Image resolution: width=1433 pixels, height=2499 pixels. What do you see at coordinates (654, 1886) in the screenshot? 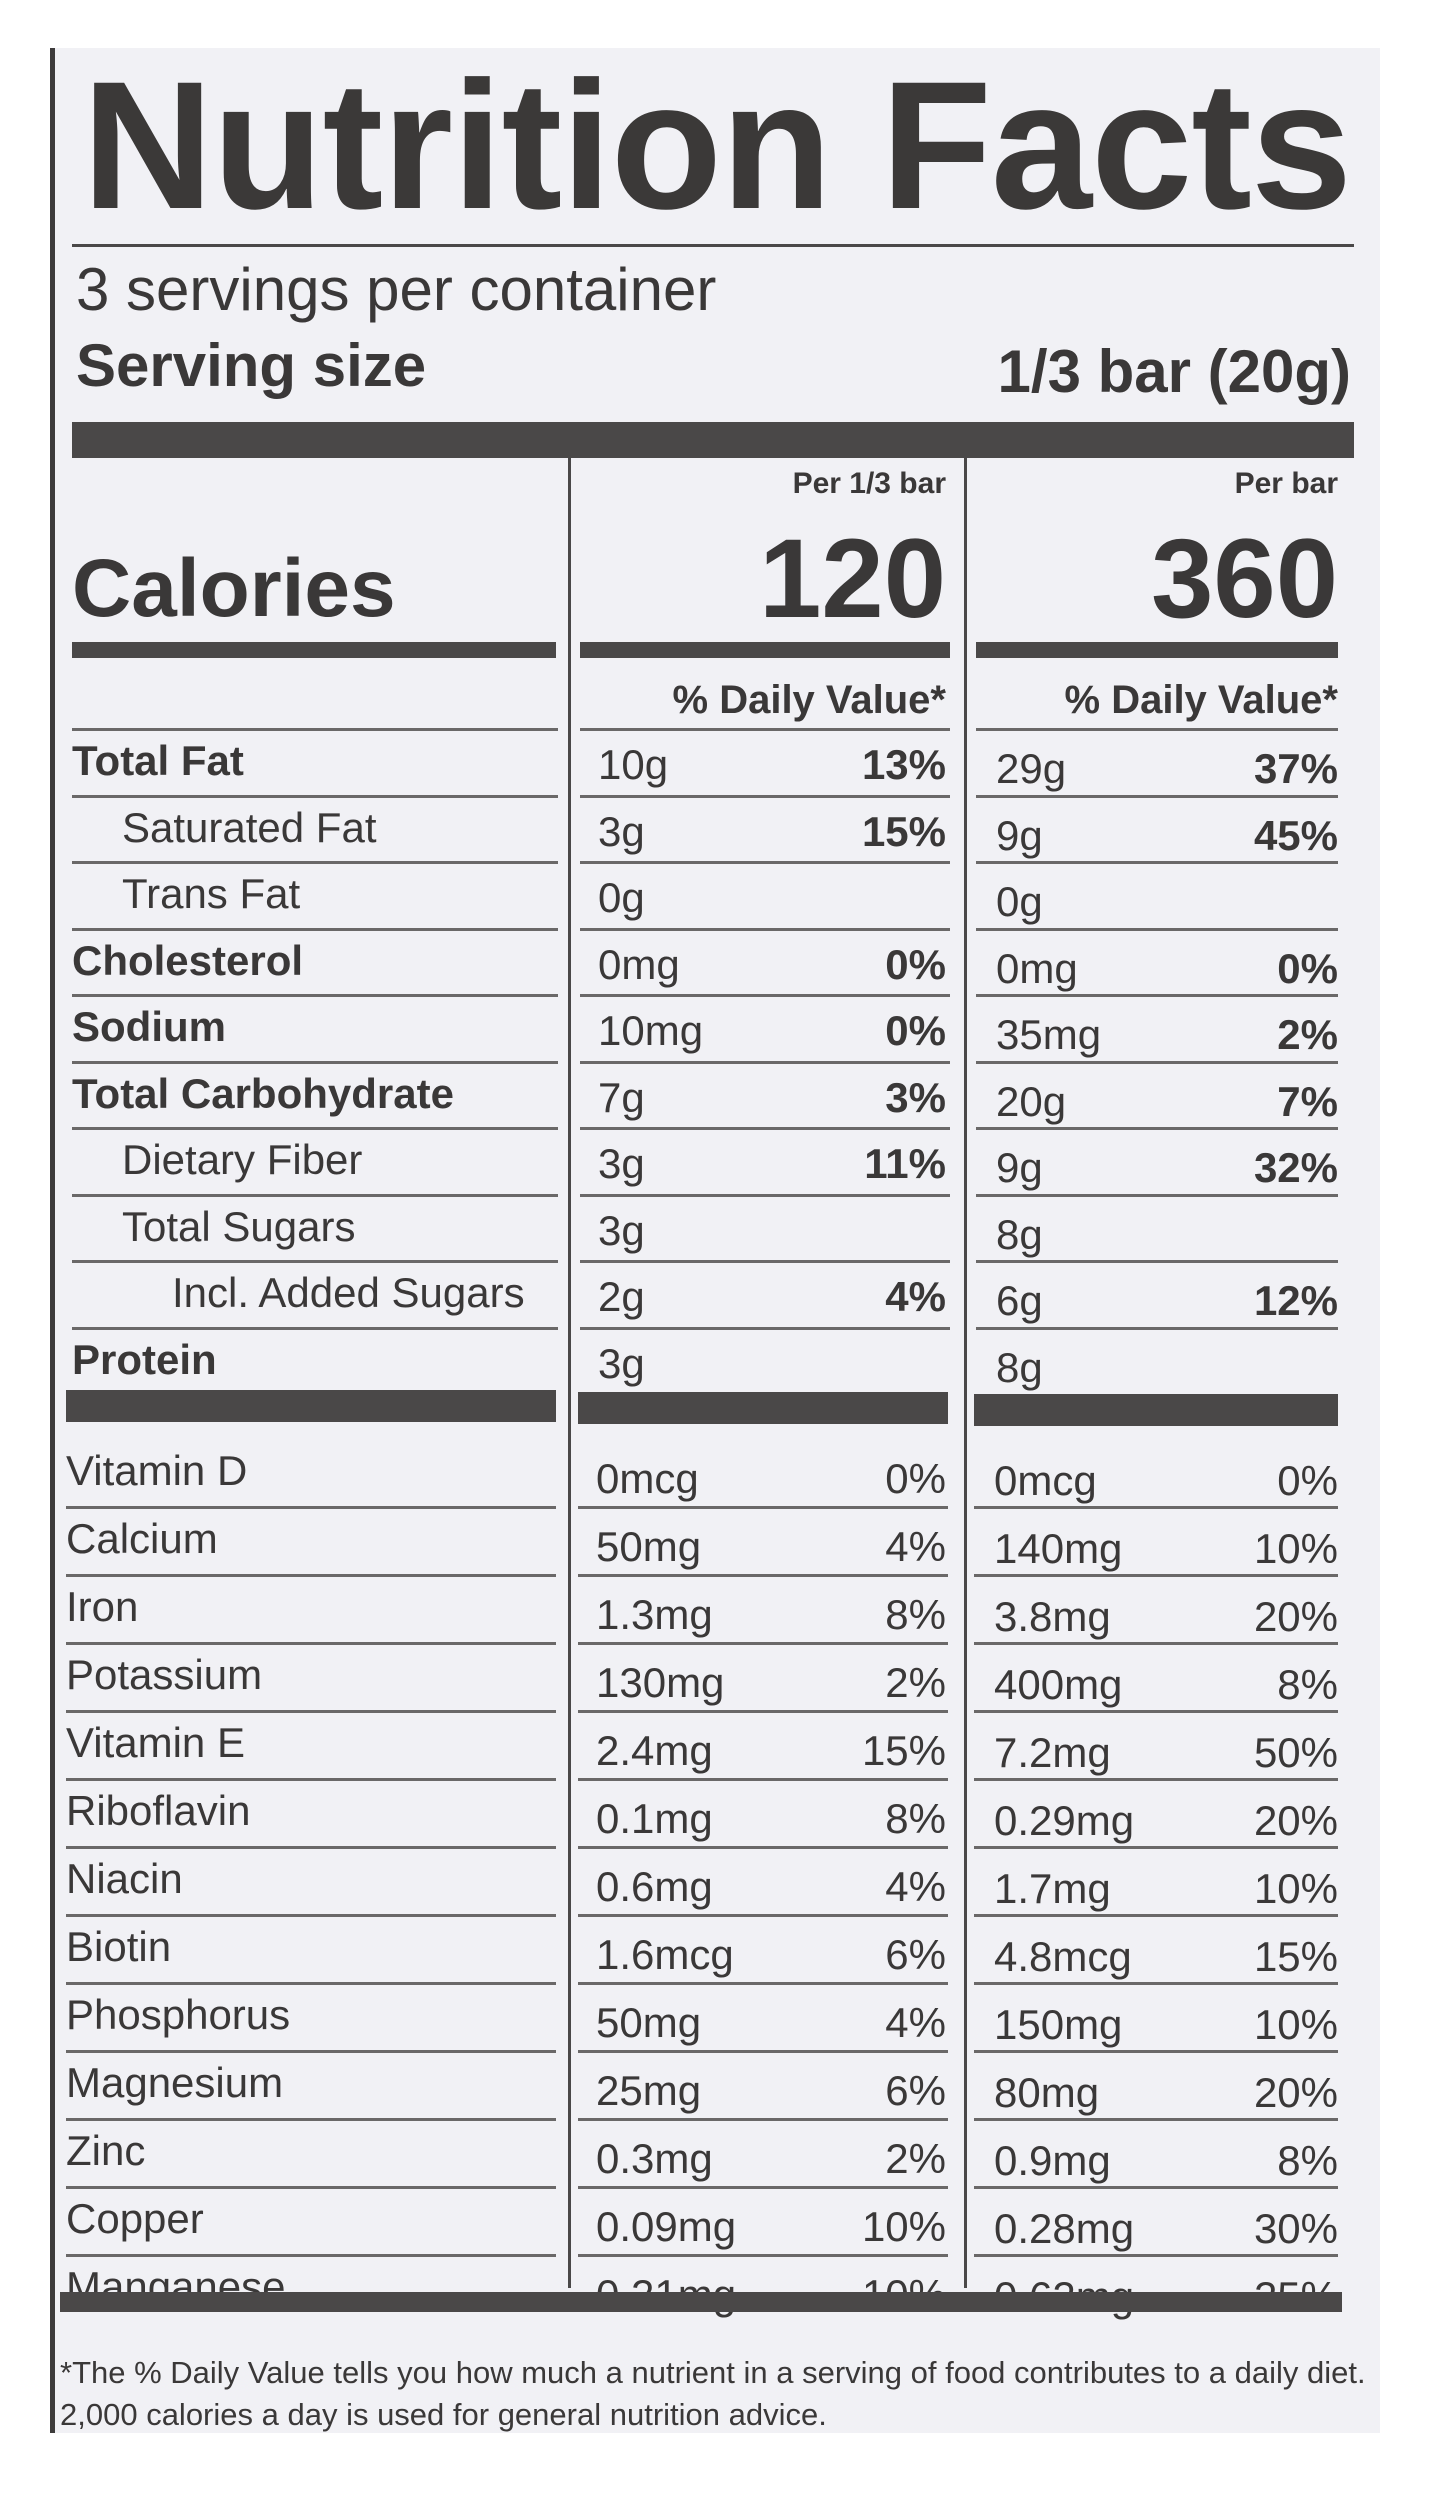
I see `micronutrient-amount-serving: 0.6mg` at bounding box center [654, 1886].